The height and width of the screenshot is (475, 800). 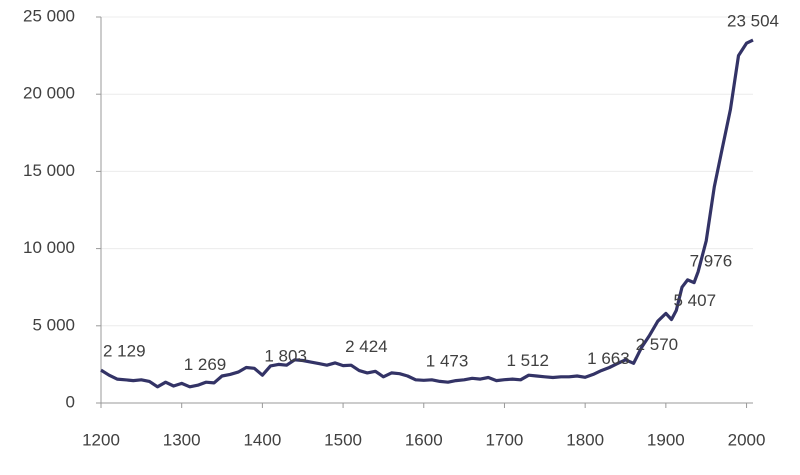 What do you see at coordinates (527, 360) in the screenshot?
I see `data-label: 1 512` at bounding box center [527, 360].